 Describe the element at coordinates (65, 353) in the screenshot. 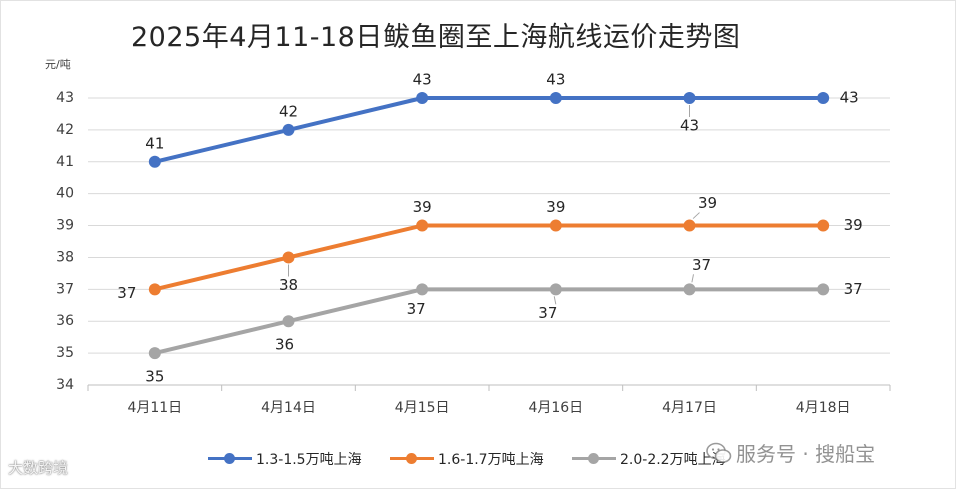

I see `y-tick-label-35: 35` at that location.